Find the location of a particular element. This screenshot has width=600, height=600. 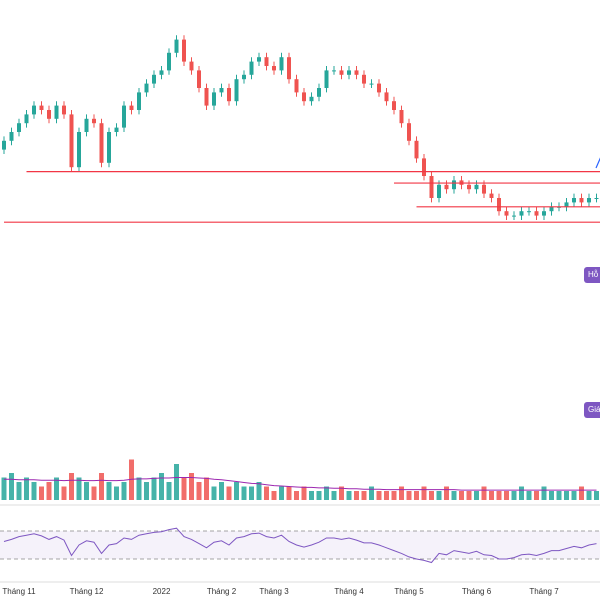

badge-bg is located at coordinates (592, 410).